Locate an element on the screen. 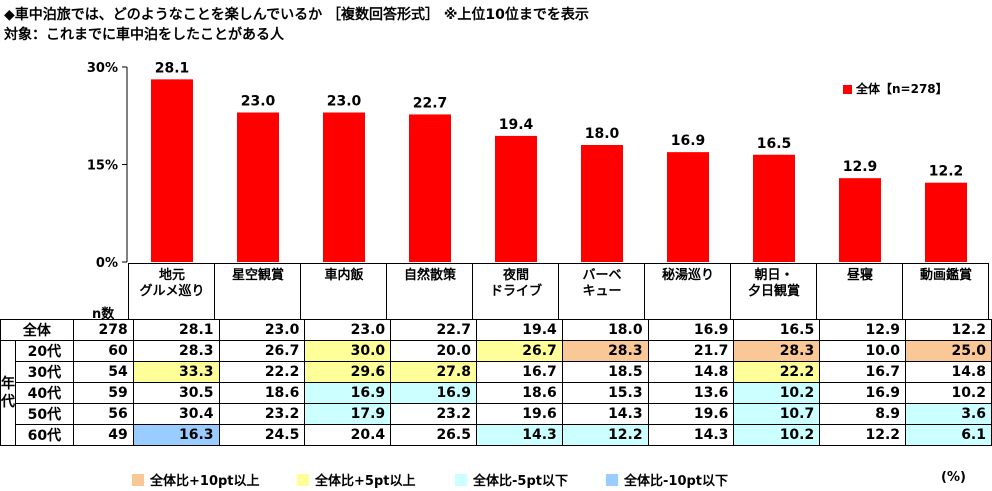 The image size is (992, 491). value-cell: 16.3 is located at coordinates (176, 435).